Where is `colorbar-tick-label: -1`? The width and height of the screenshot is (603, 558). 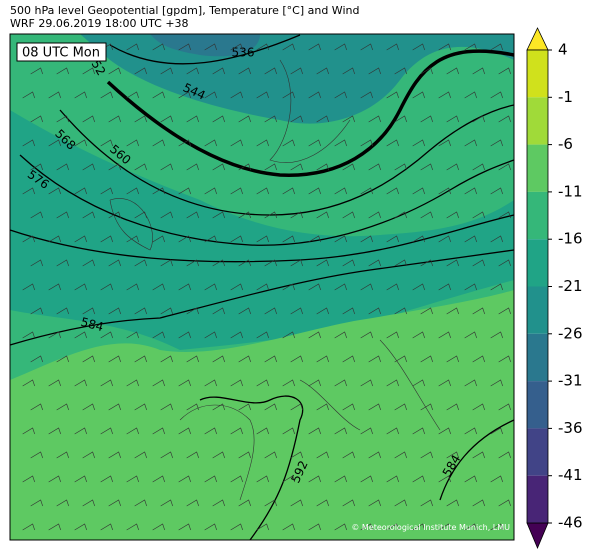
colorbar-tick-label: -1 is located at coordinates (565, 97).